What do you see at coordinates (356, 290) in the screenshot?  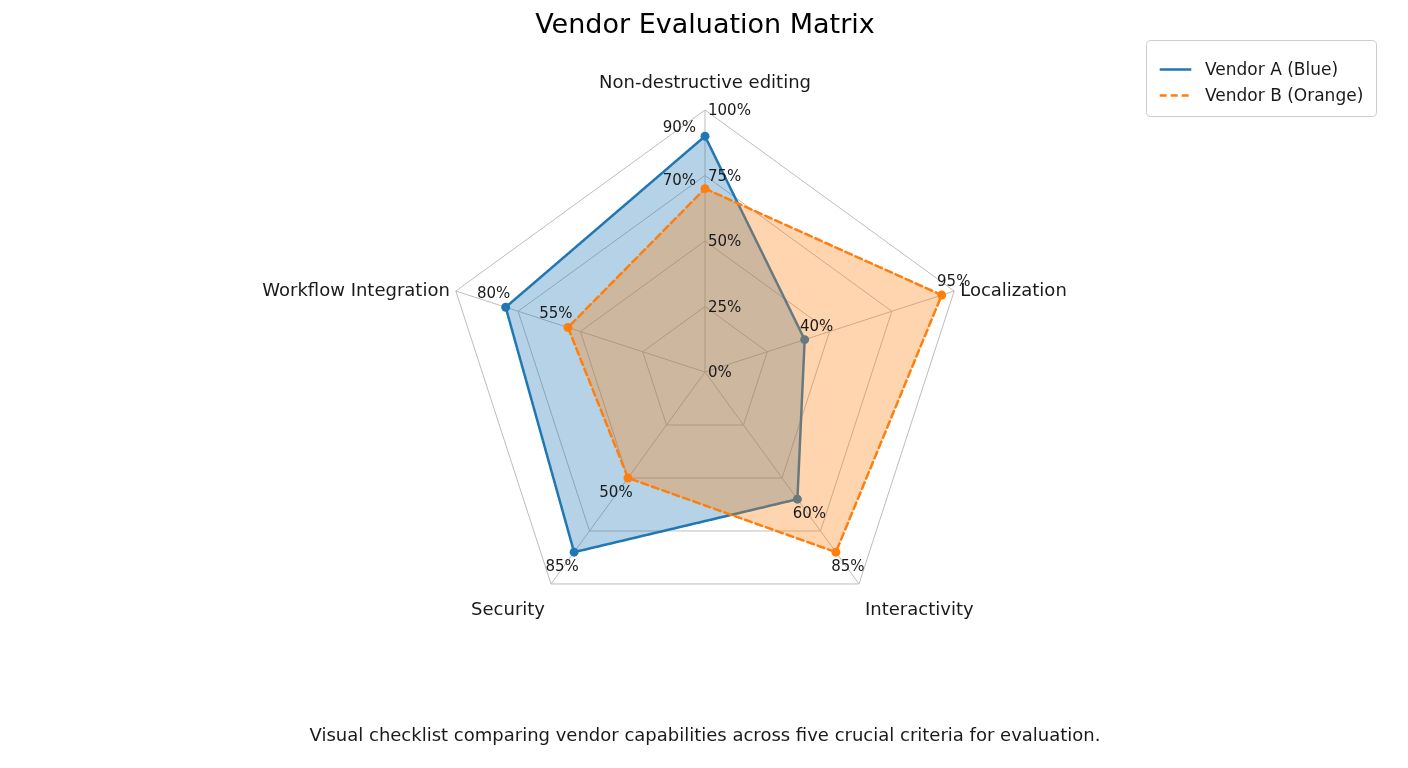 I see `spoke-label: Workflow Integration` at bounding box center [356, 290].